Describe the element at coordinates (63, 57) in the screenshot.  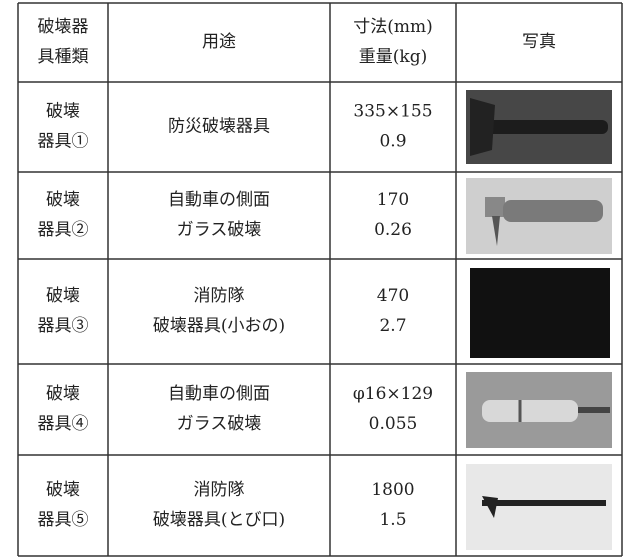
I see `header-cell: 具種類` at that location.